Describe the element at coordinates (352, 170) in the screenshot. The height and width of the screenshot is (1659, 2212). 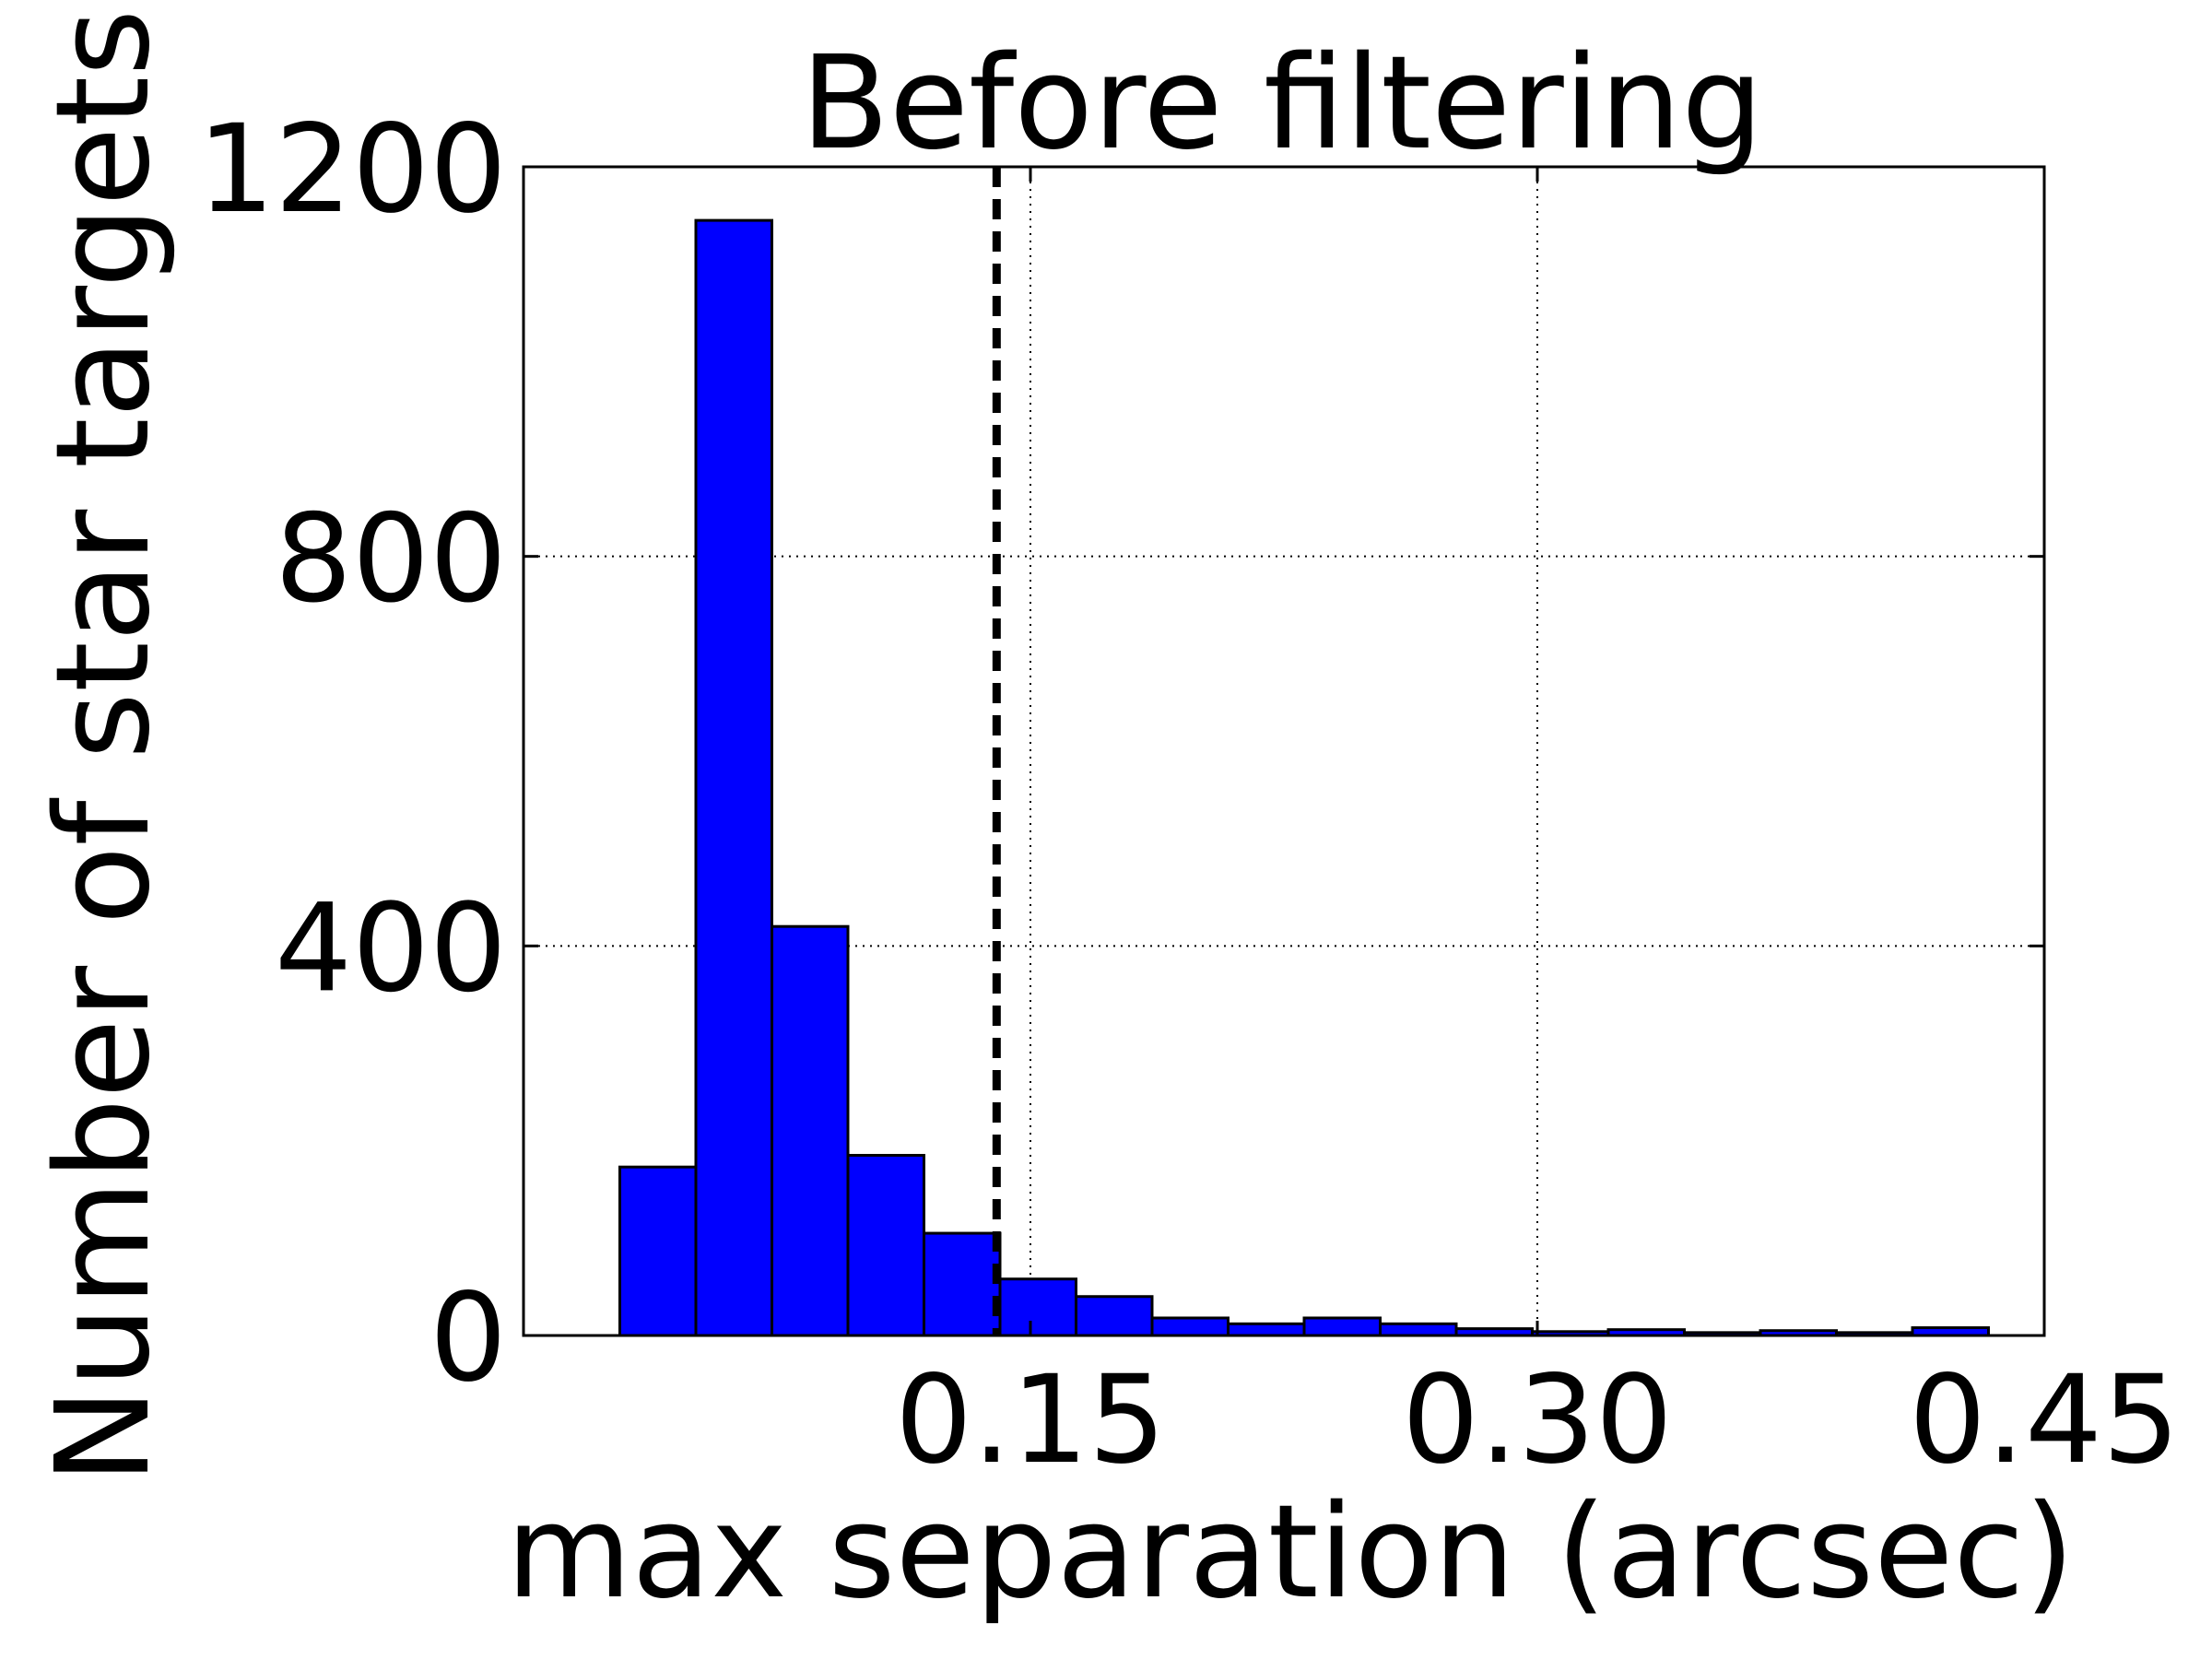
I see `y-tick-label: 1200` at that location.